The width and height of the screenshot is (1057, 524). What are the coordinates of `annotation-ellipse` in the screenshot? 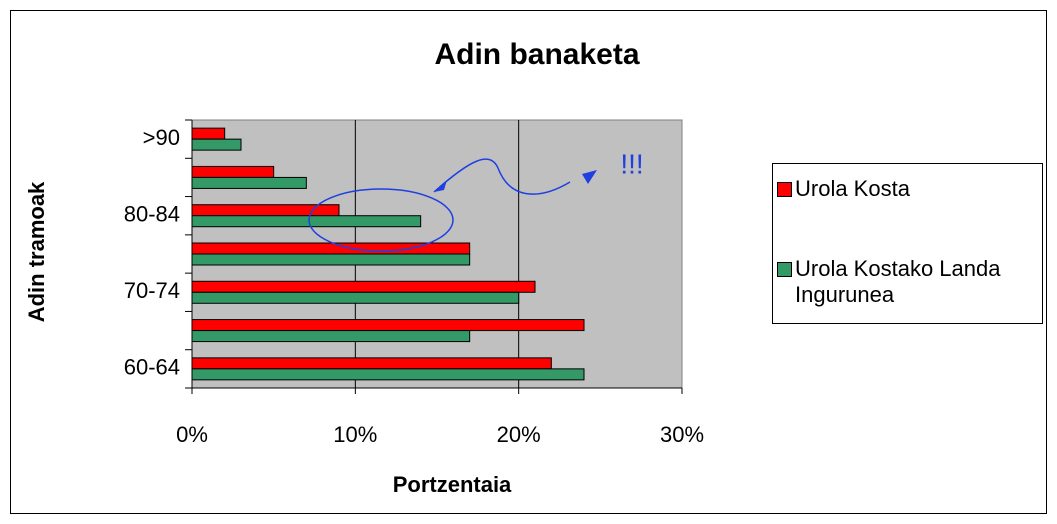 It's located at (381, 220).